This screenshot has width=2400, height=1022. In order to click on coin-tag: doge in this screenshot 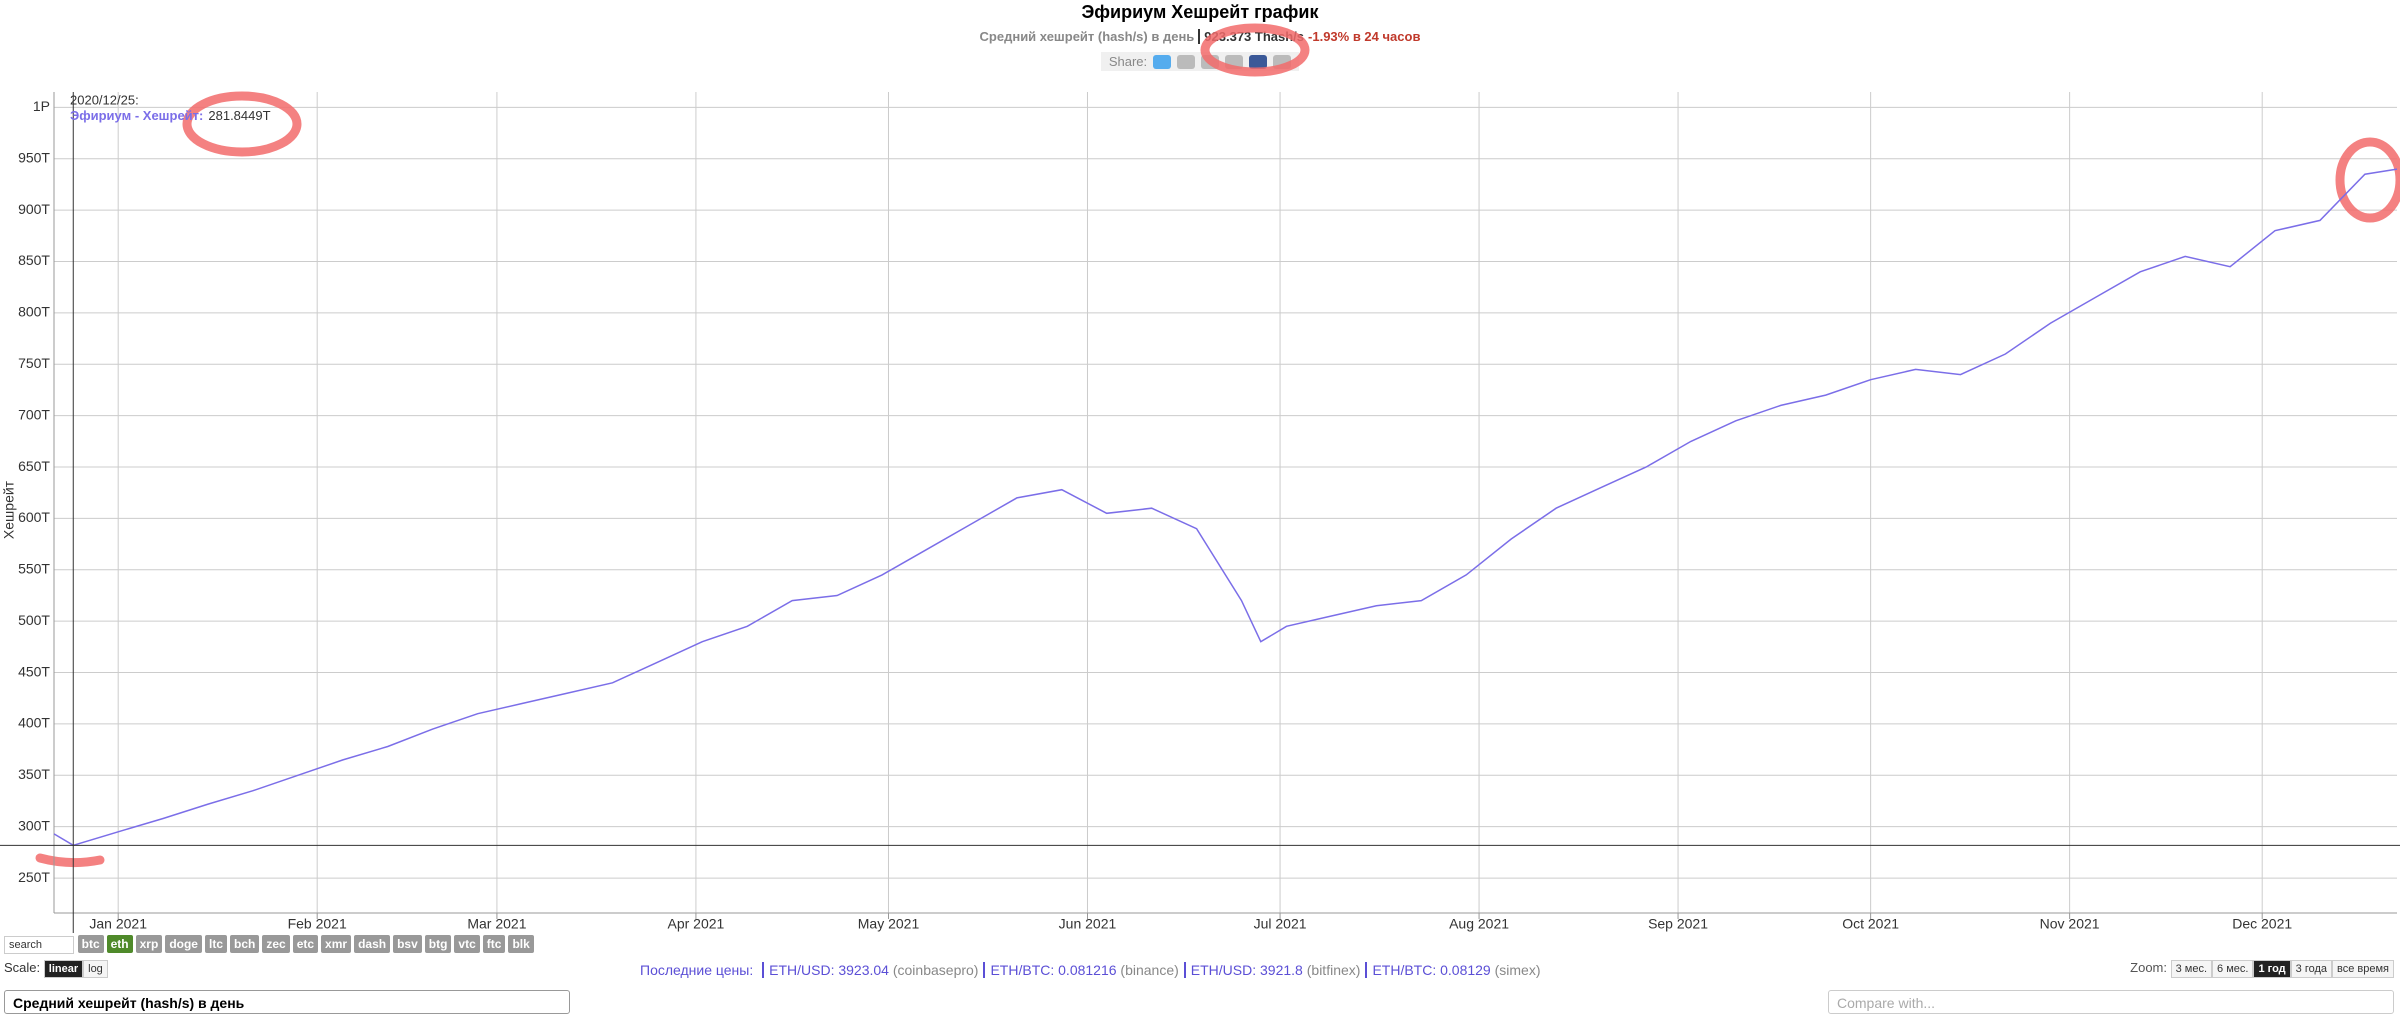, I will do `click(183, 944)`.